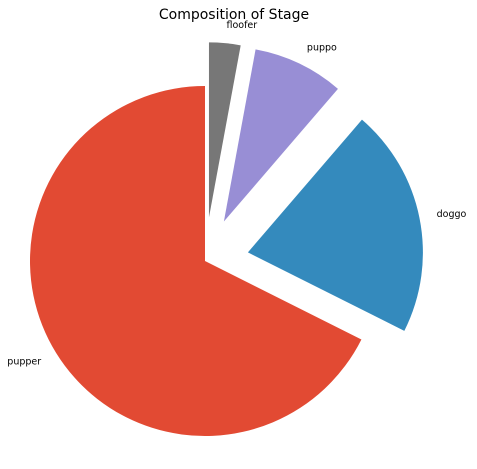 The width and height of the screenshot is (477, 469). Describe the element at coordinates (224, 130) in the screenshot. I see `pie-slice-floofer` at that location.